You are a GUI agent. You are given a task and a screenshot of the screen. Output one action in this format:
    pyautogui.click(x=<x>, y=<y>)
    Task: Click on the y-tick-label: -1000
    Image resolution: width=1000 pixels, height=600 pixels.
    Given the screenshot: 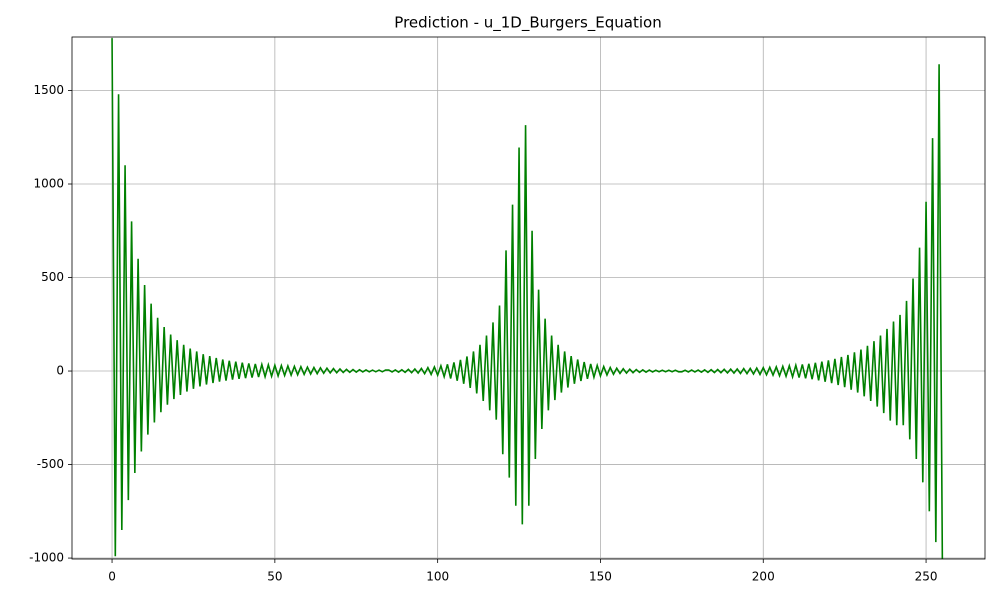 What is the action you would take?
    pyautogui.click(x=46, y=558)
    